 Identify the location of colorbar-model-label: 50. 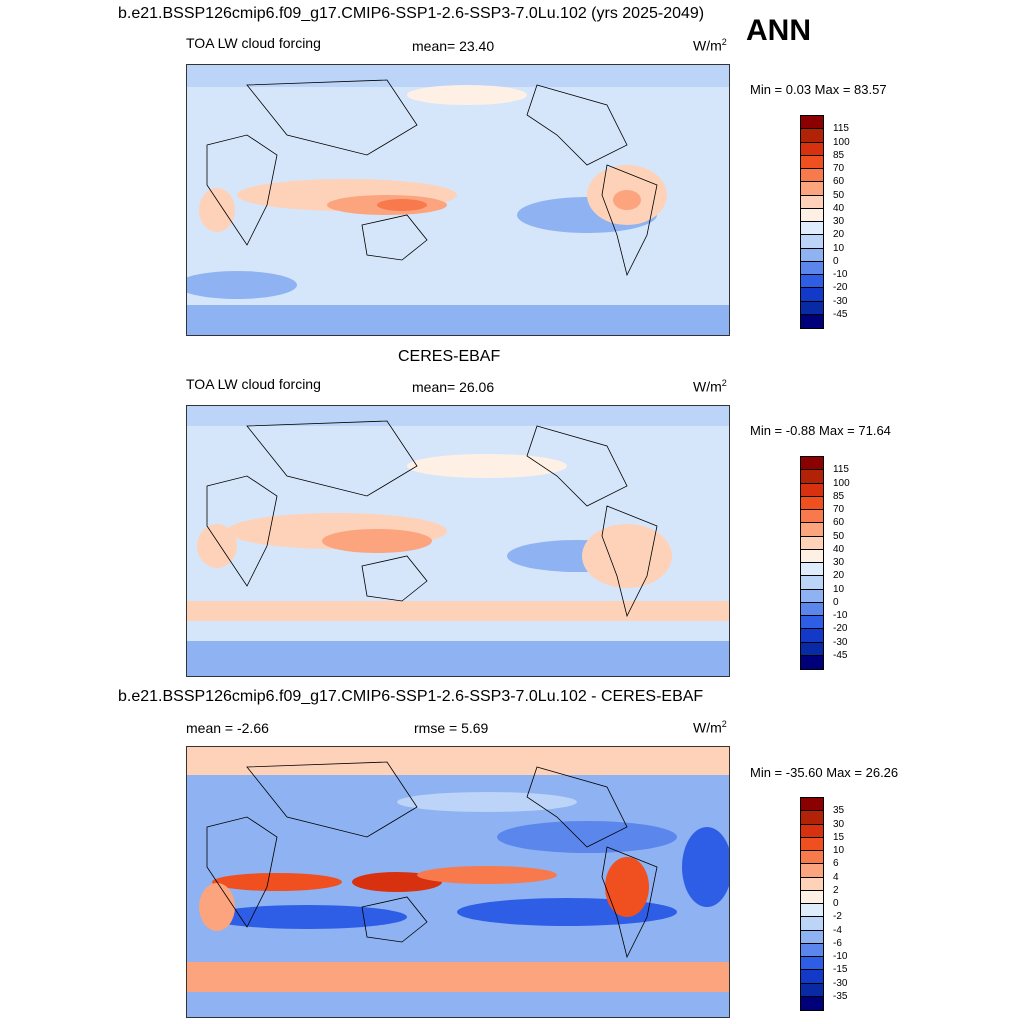
(839, 195).